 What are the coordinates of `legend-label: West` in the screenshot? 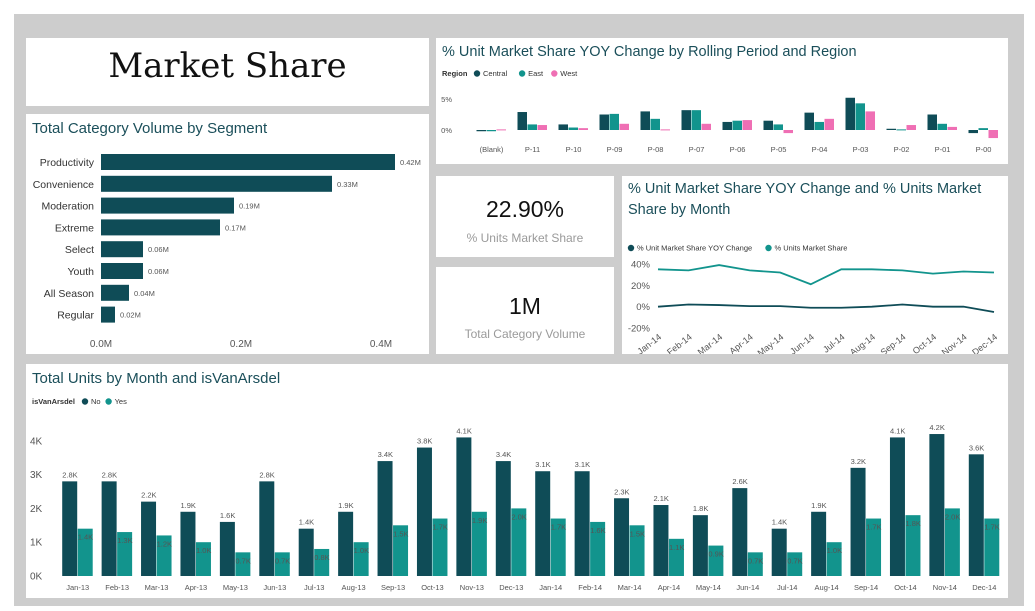 It's located at (569, 73).